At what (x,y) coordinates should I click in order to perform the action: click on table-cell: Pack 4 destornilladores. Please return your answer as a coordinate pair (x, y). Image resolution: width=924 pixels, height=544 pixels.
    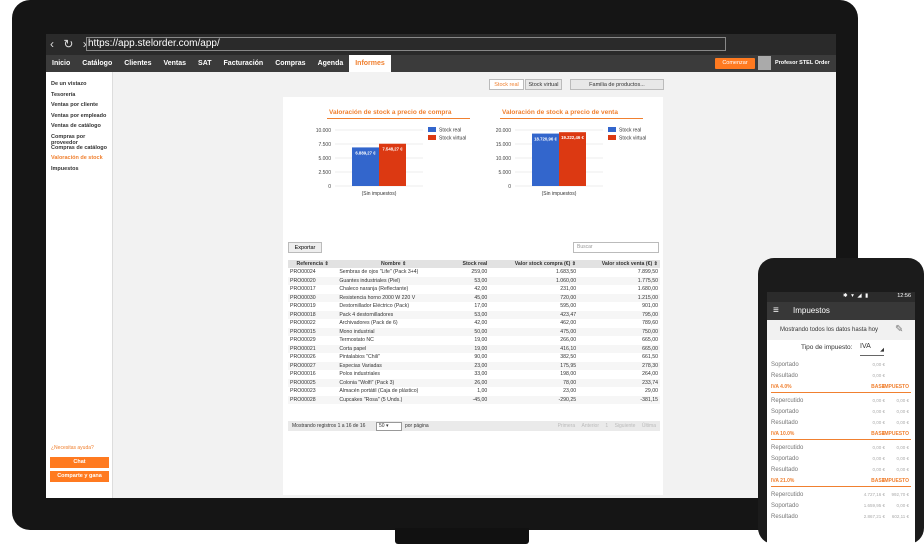
    Looking at the image, I should click on (394, 314).